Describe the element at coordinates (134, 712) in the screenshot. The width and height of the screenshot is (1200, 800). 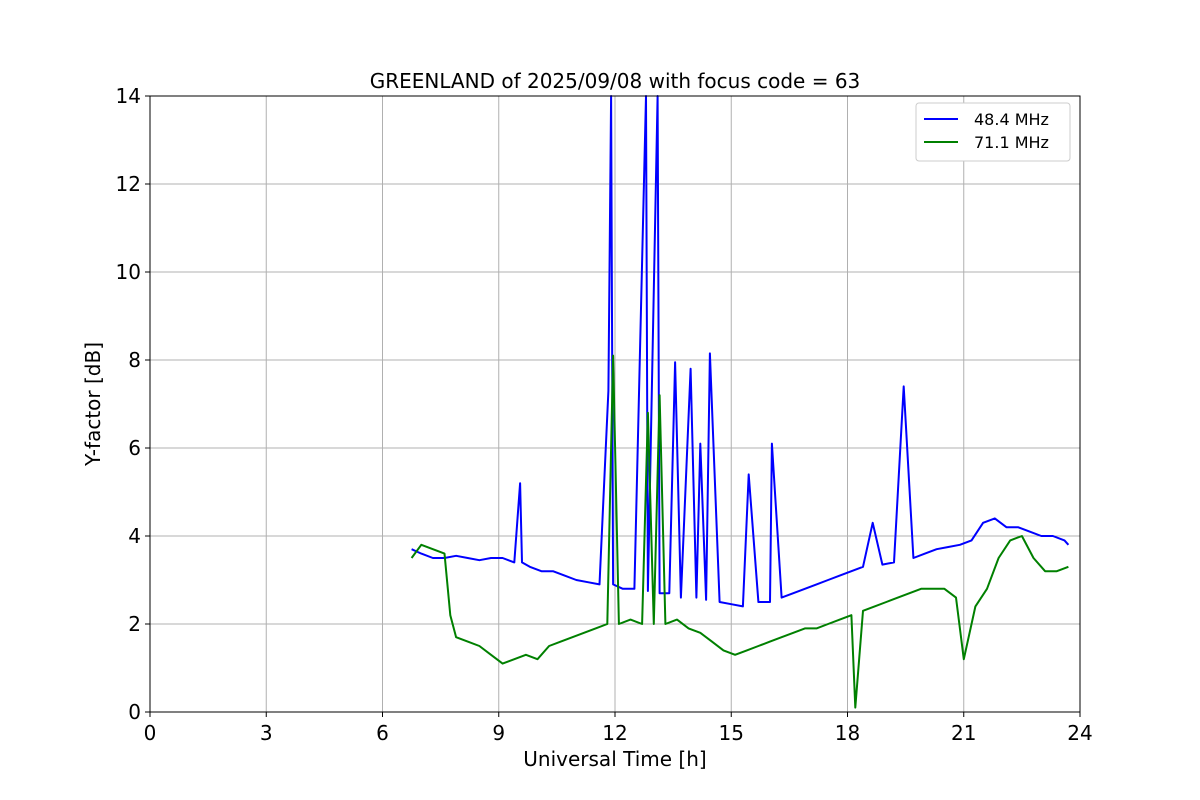
I see `y-tick-label: 0` at that location.